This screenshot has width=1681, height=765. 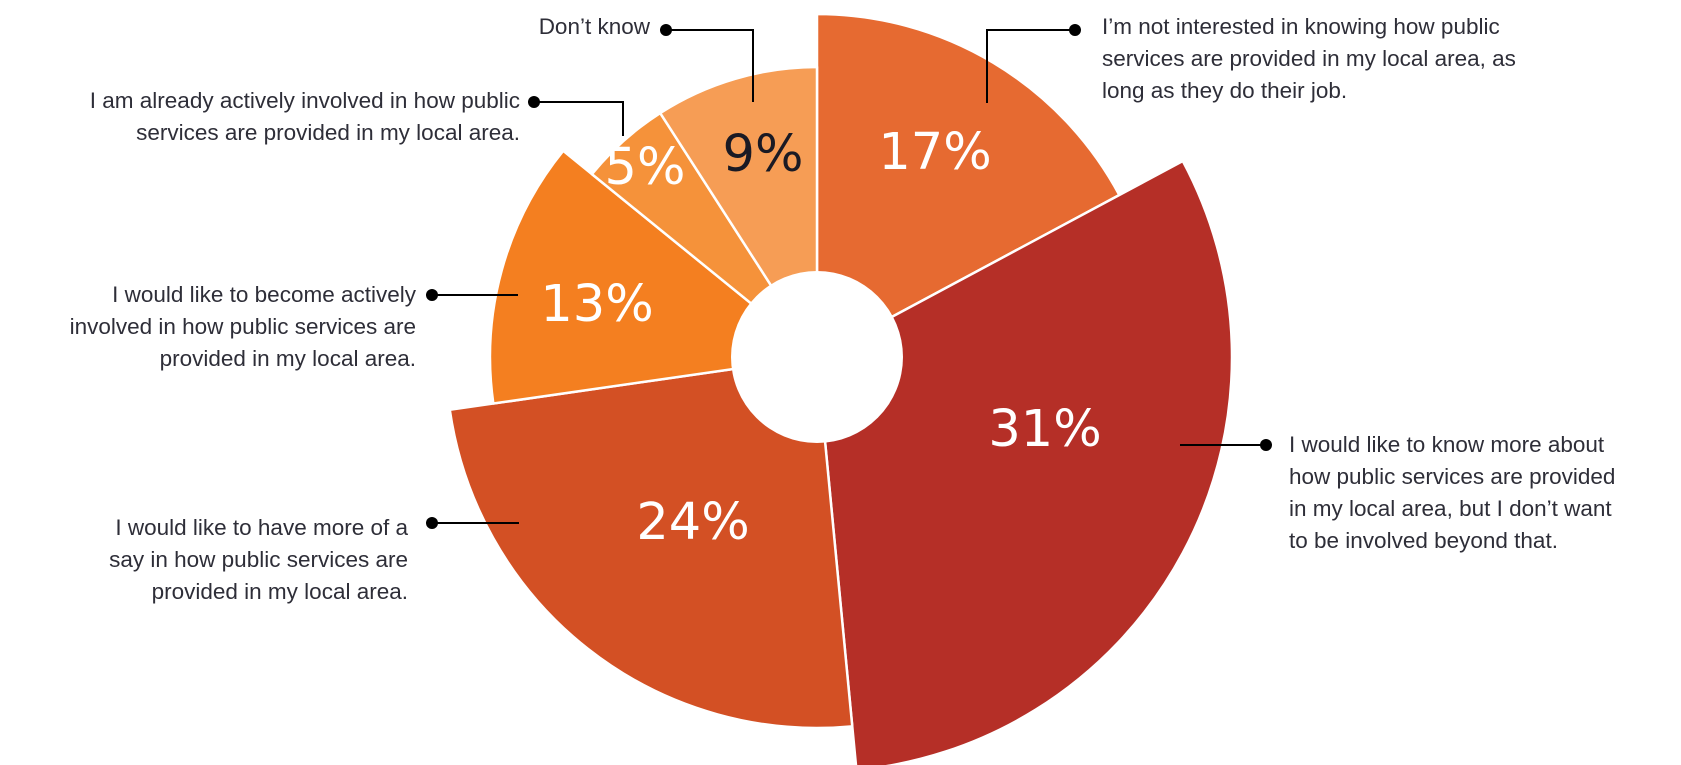 What do you see at coordinates (280, 591) in the screenshot?
I see `slice-label-3-line-3: provided in my local area.` at bounding box center [280, 591].